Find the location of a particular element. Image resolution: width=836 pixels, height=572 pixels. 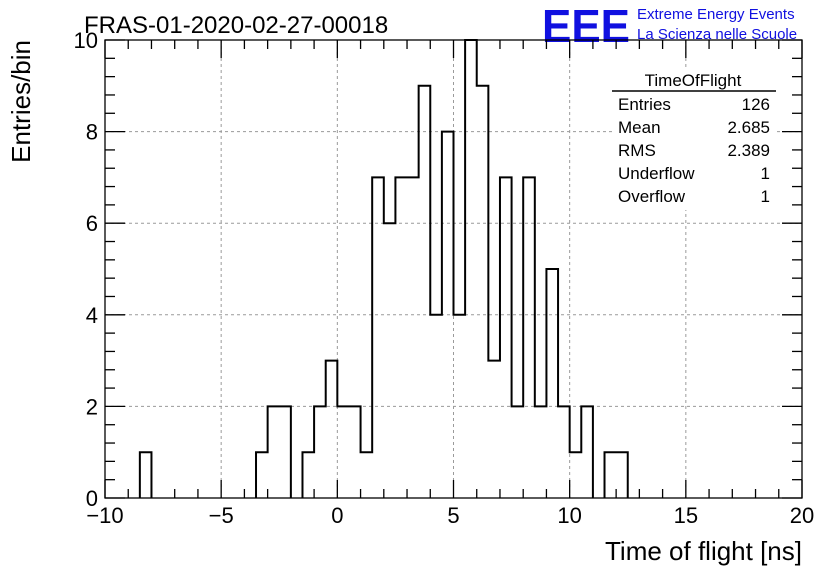

stats-value: 2.389 is located at coordinates (748, 150).